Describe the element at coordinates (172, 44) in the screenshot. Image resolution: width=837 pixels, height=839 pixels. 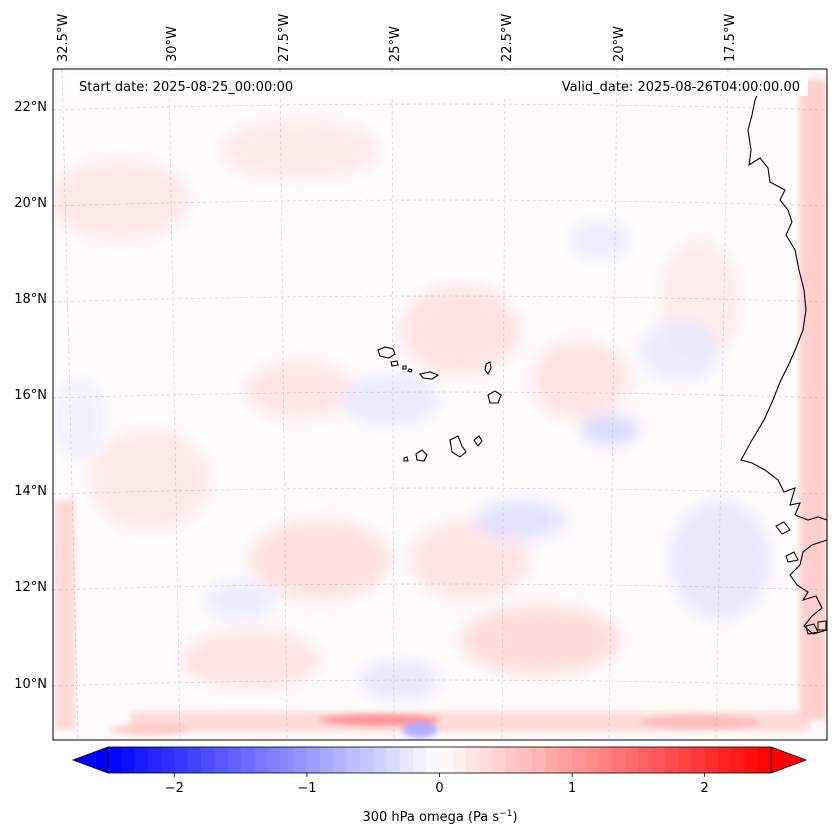
I see `lon-label: 30°W` at that location.